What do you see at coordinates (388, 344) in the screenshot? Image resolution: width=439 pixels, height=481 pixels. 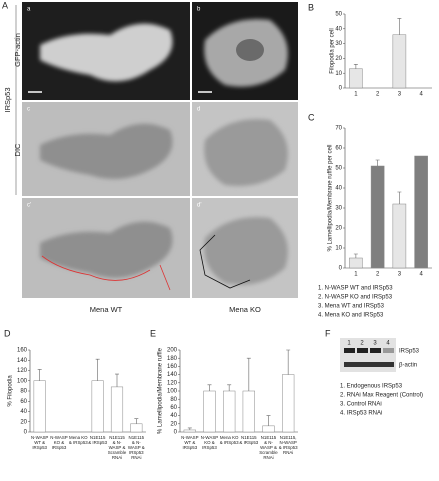 I see `lane-label: 4` at bounding box center [388, 344].